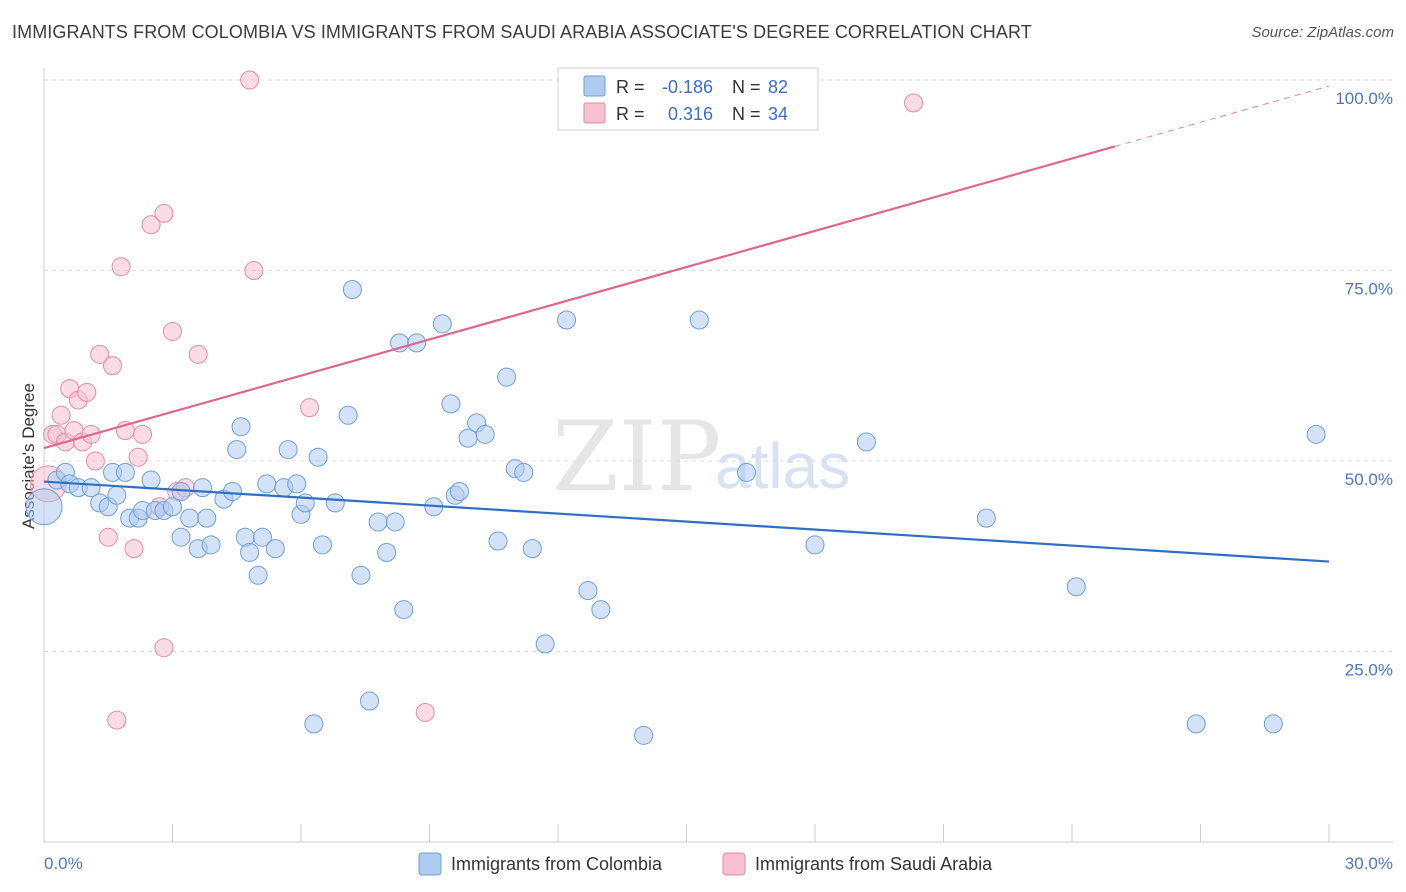 The height and width of the screenshot is (892, 1406). Describe the element at coordinates (63, 863) in the screenshot. I see `x-tick-label-min: 0.0%` at that location.